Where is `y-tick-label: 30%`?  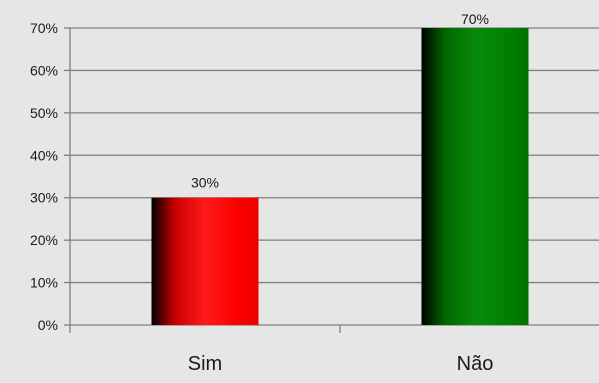
y-tick-label: 30% is located at coordinates (44, 198).